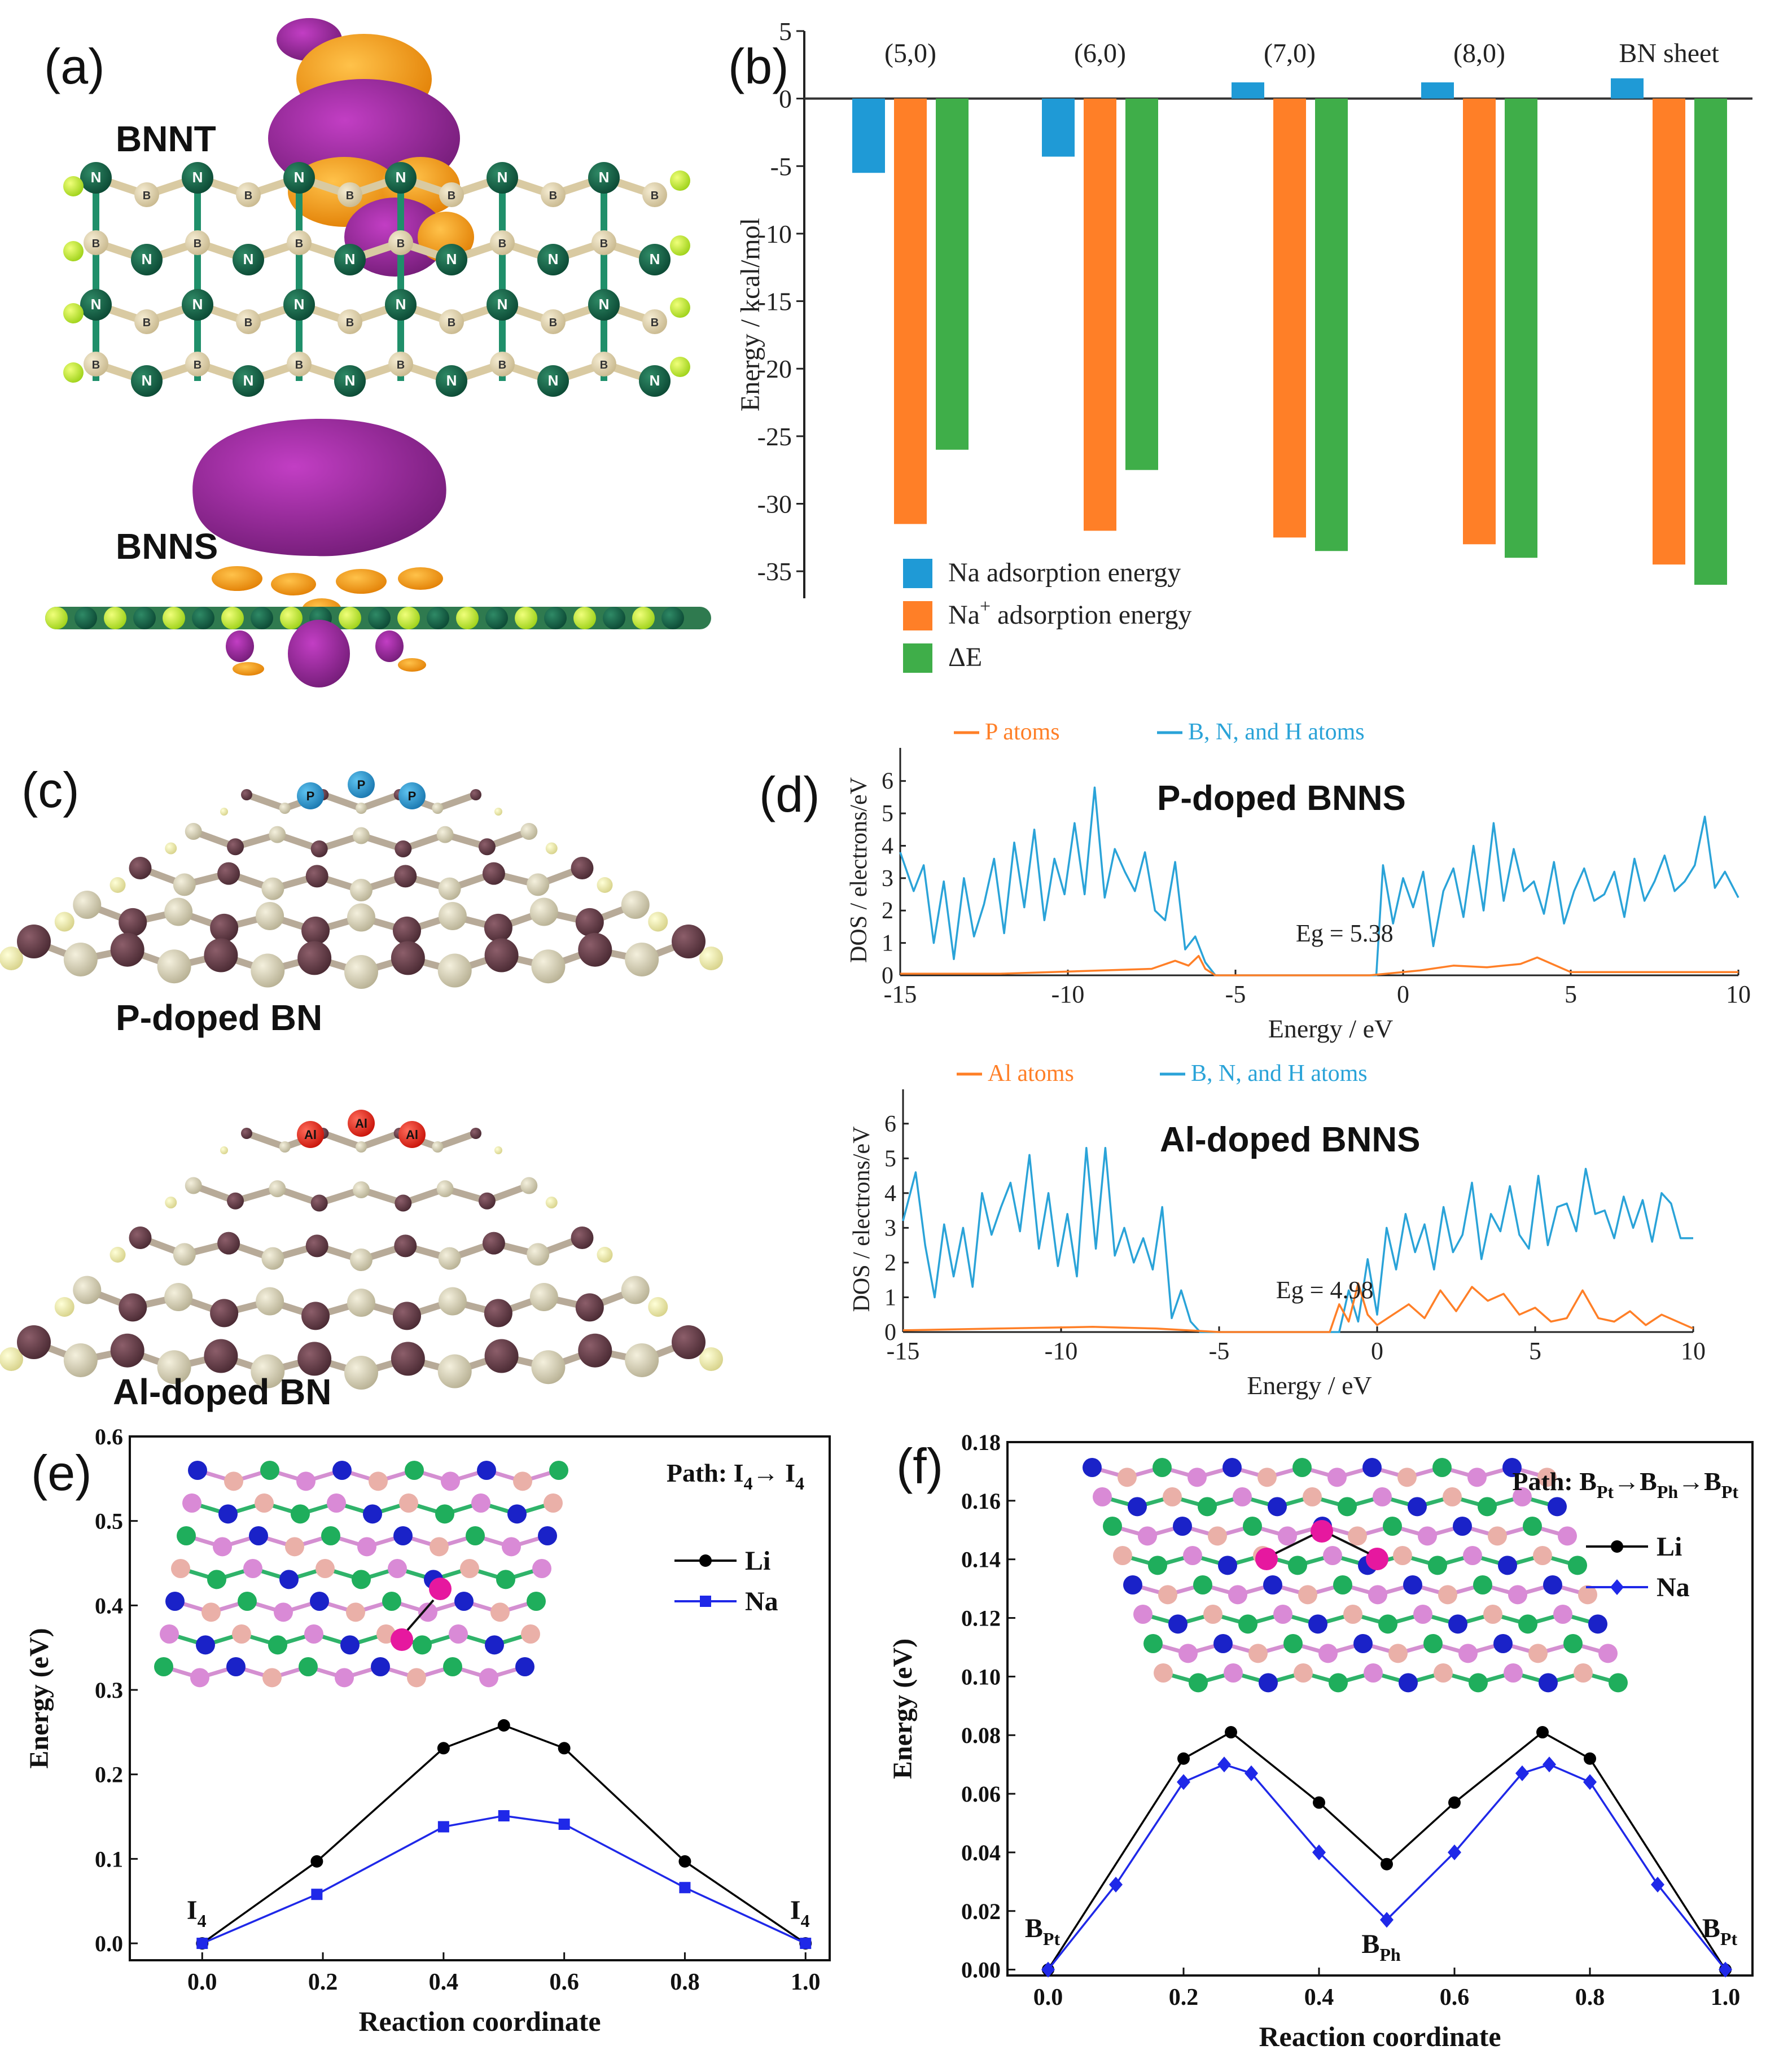  Describe the element at coordinates (1248, 90) in the screenshot. I see `bar-na` at that location.